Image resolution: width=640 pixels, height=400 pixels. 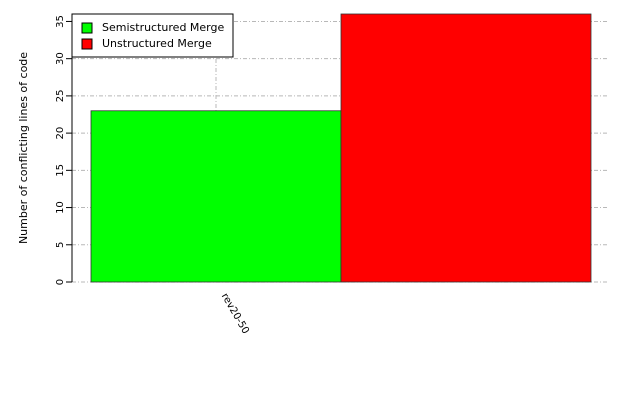 What do you see at coordinates (60, 21) in the screenshot?
I see `y-tick-label: 35` at bounding box center [60, 21].